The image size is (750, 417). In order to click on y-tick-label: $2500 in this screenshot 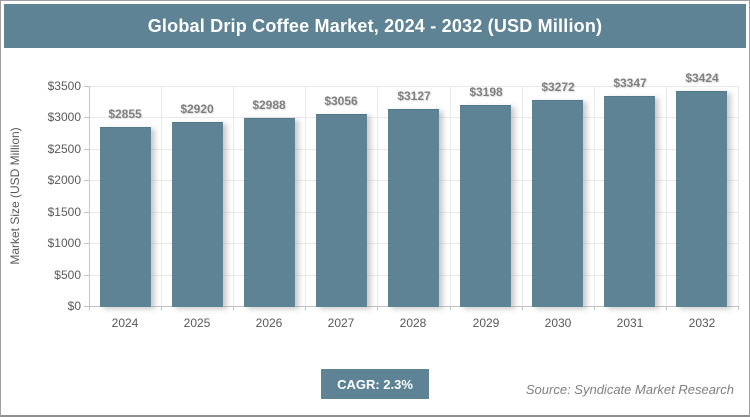, I will do `click(64, 149)`.